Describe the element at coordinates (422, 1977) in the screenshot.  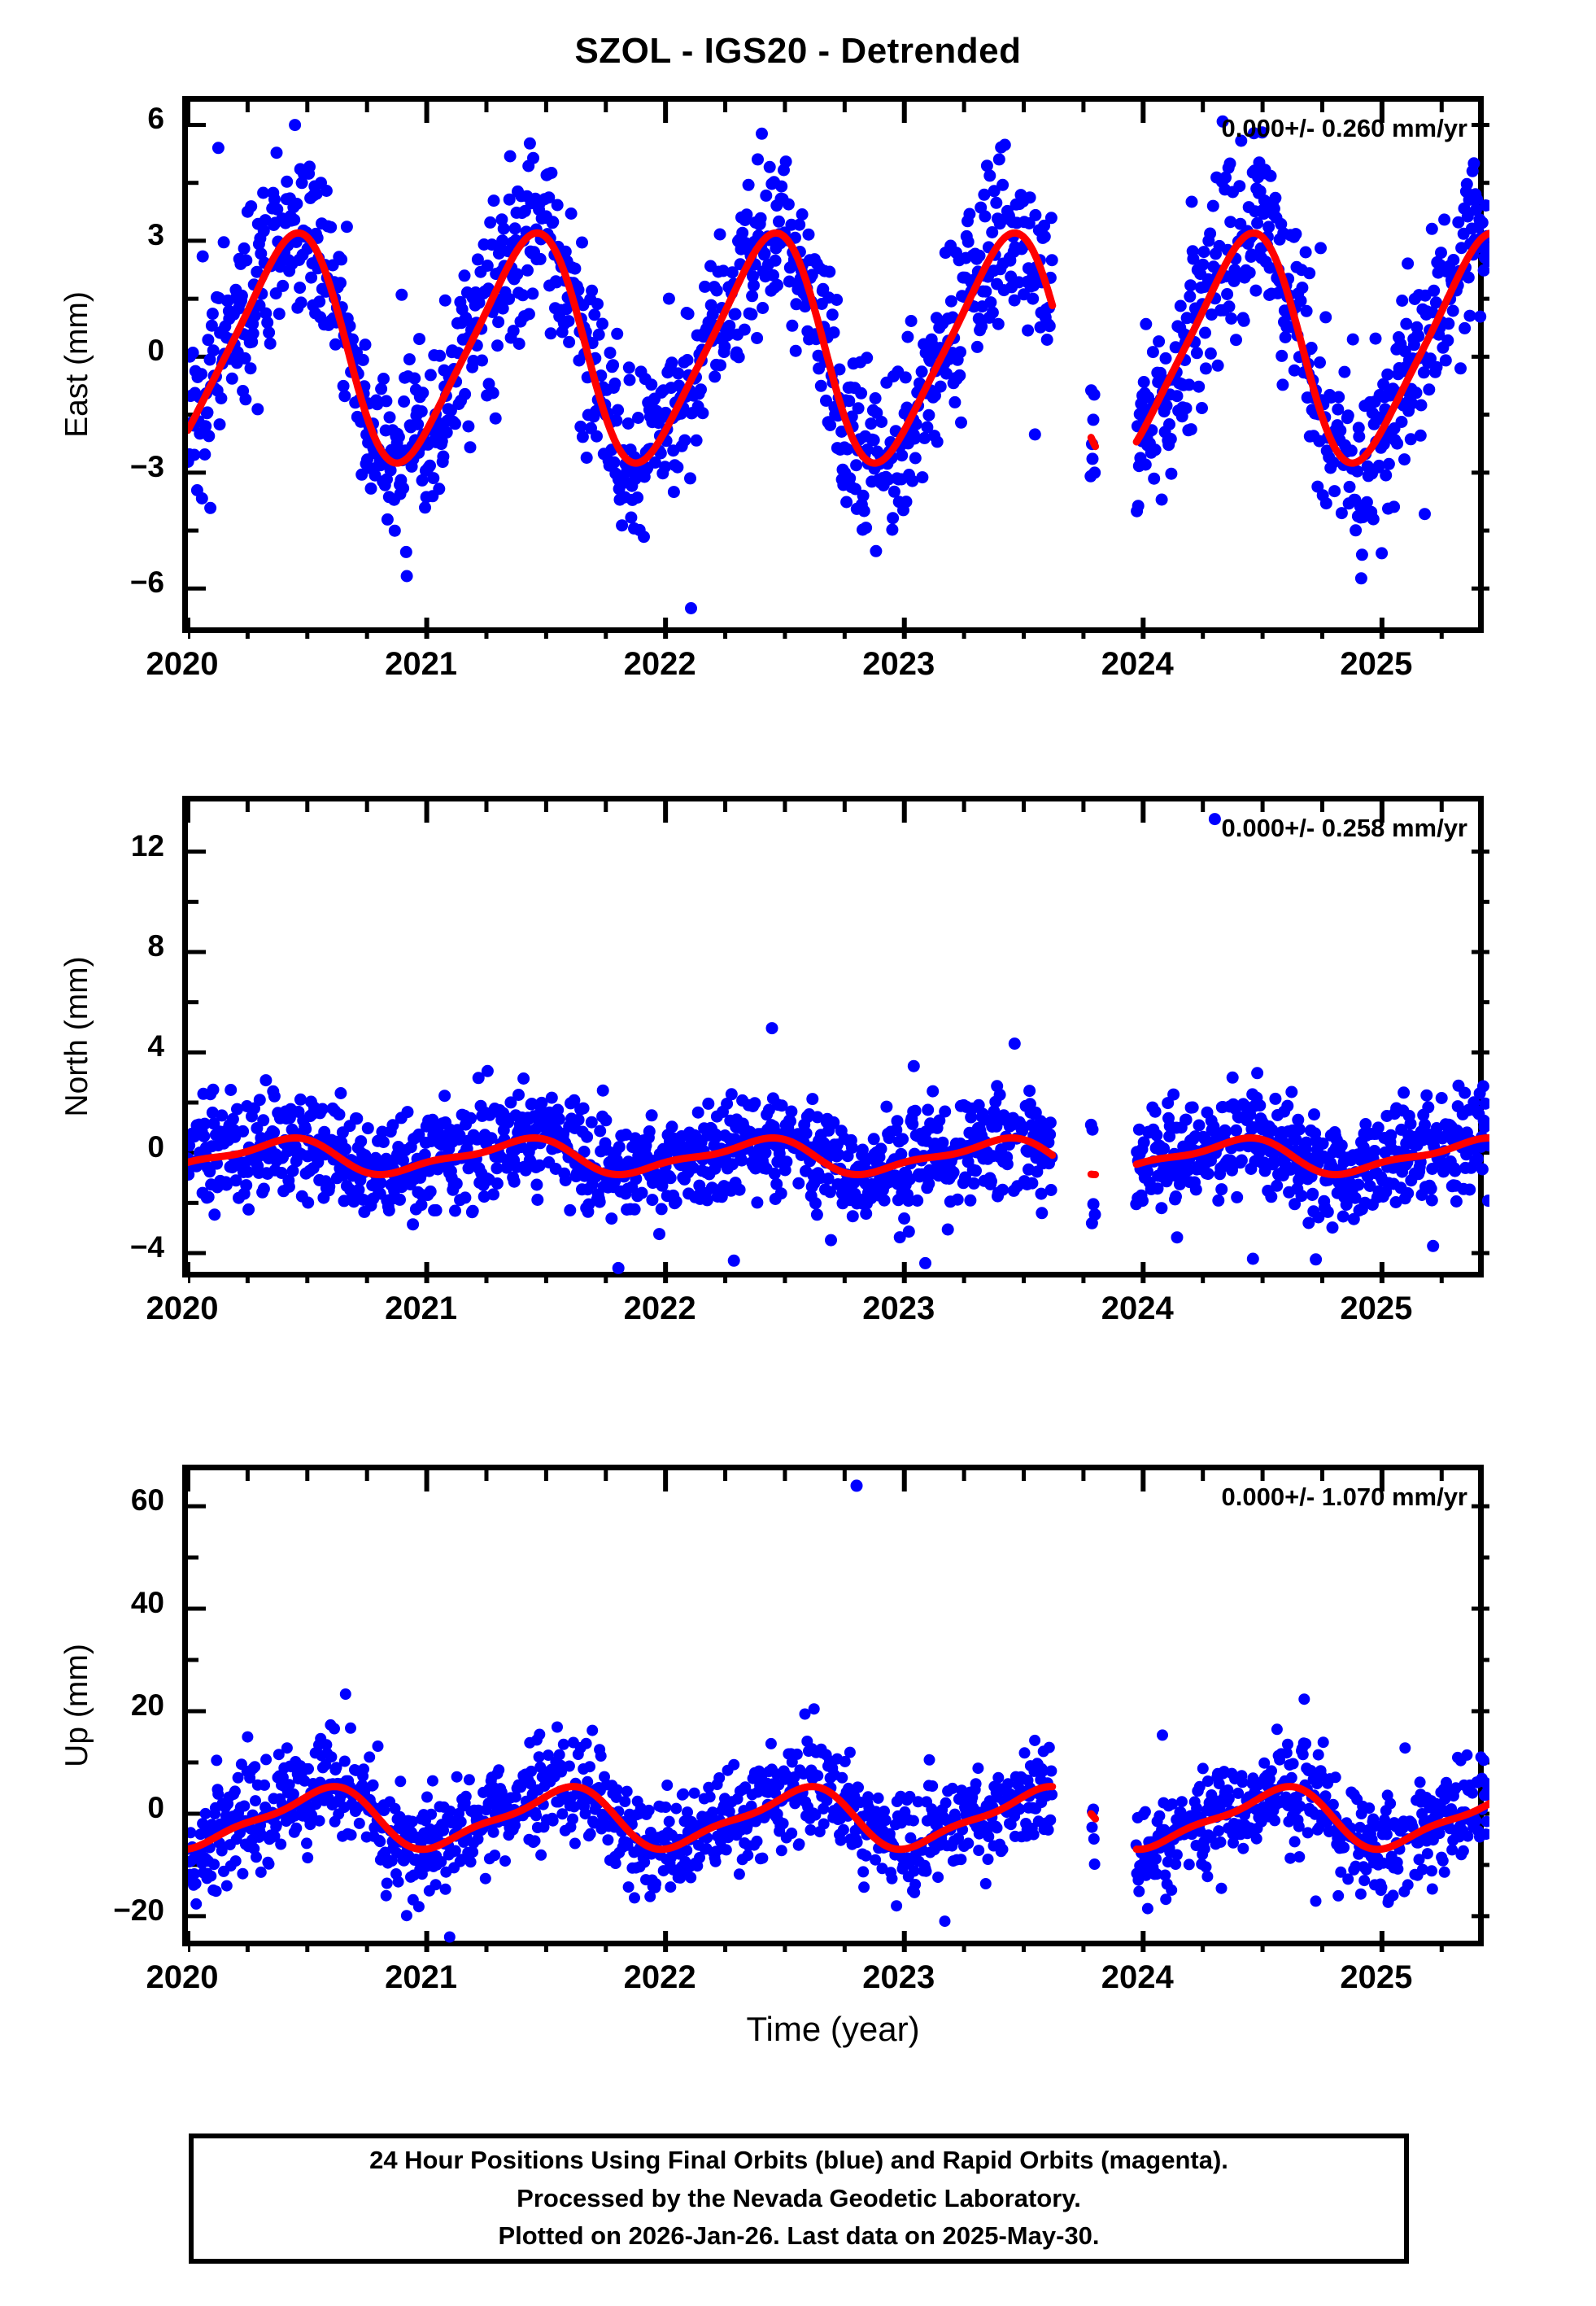
I see `xtick-label-up: 2021` at that location.